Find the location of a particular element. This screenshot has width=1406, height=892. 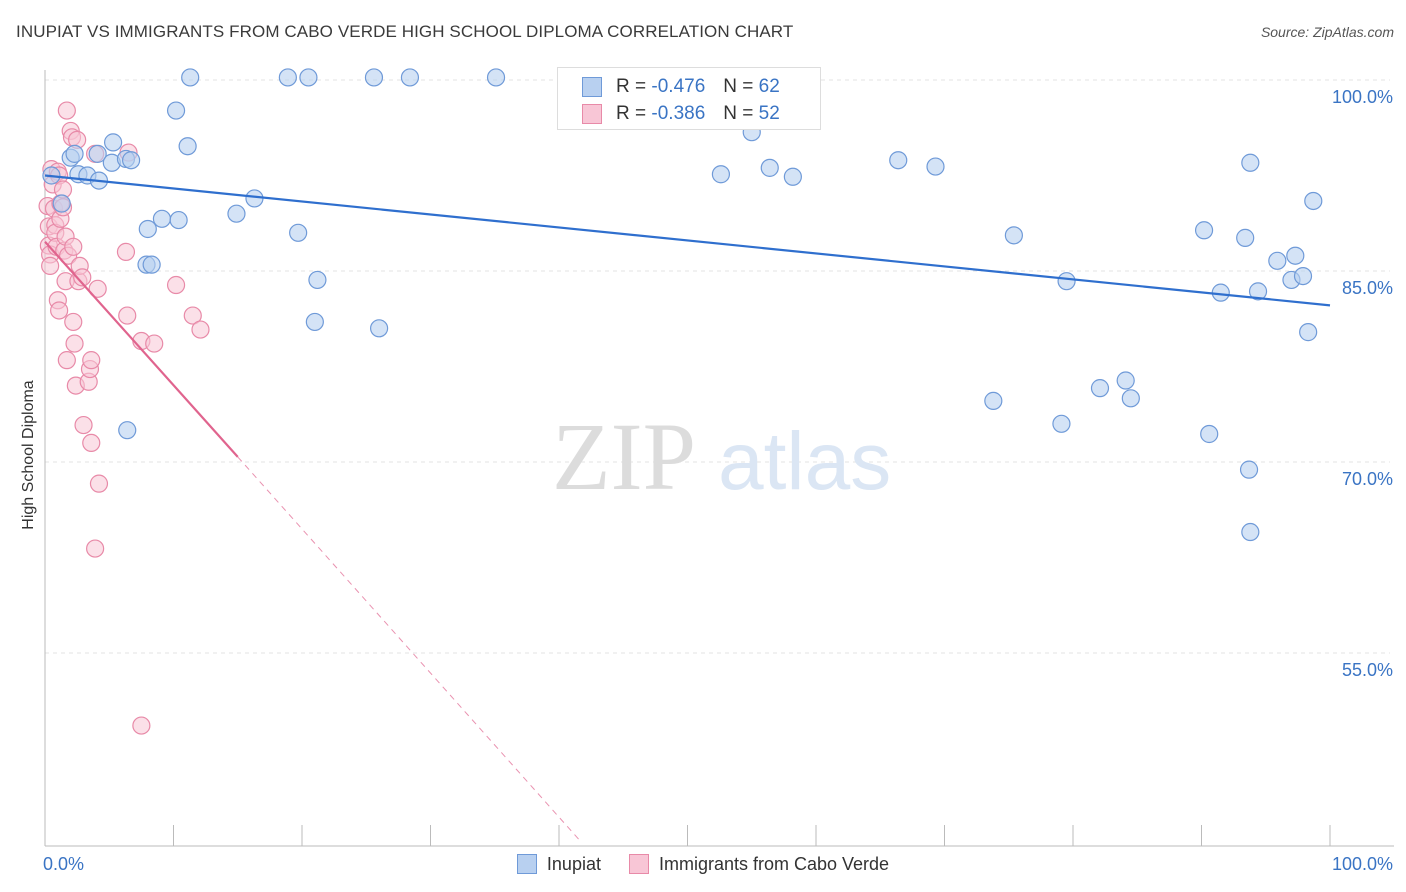

bottom-legend: Inupiat Immigrants from Cabo Verde is located at coordinates (703, 864).